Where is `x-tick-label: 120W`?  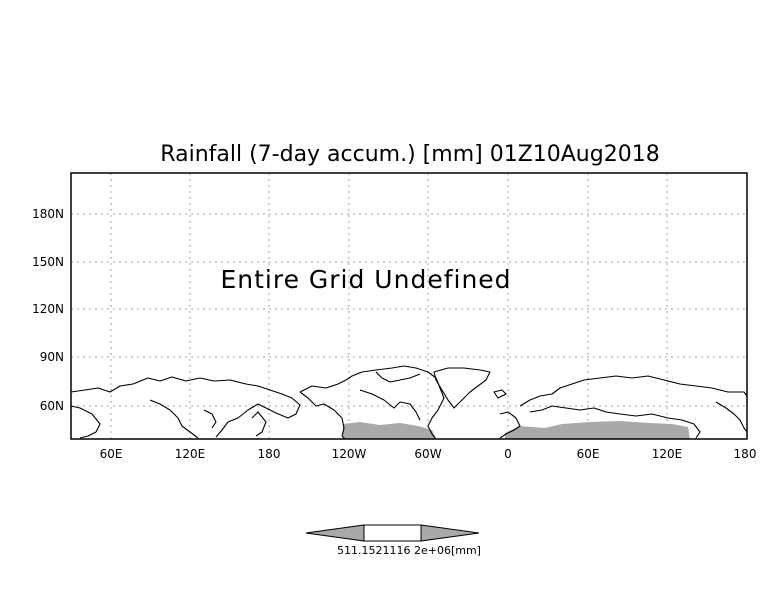
x-tick-label: 120W is located at coordinates (349, 454).